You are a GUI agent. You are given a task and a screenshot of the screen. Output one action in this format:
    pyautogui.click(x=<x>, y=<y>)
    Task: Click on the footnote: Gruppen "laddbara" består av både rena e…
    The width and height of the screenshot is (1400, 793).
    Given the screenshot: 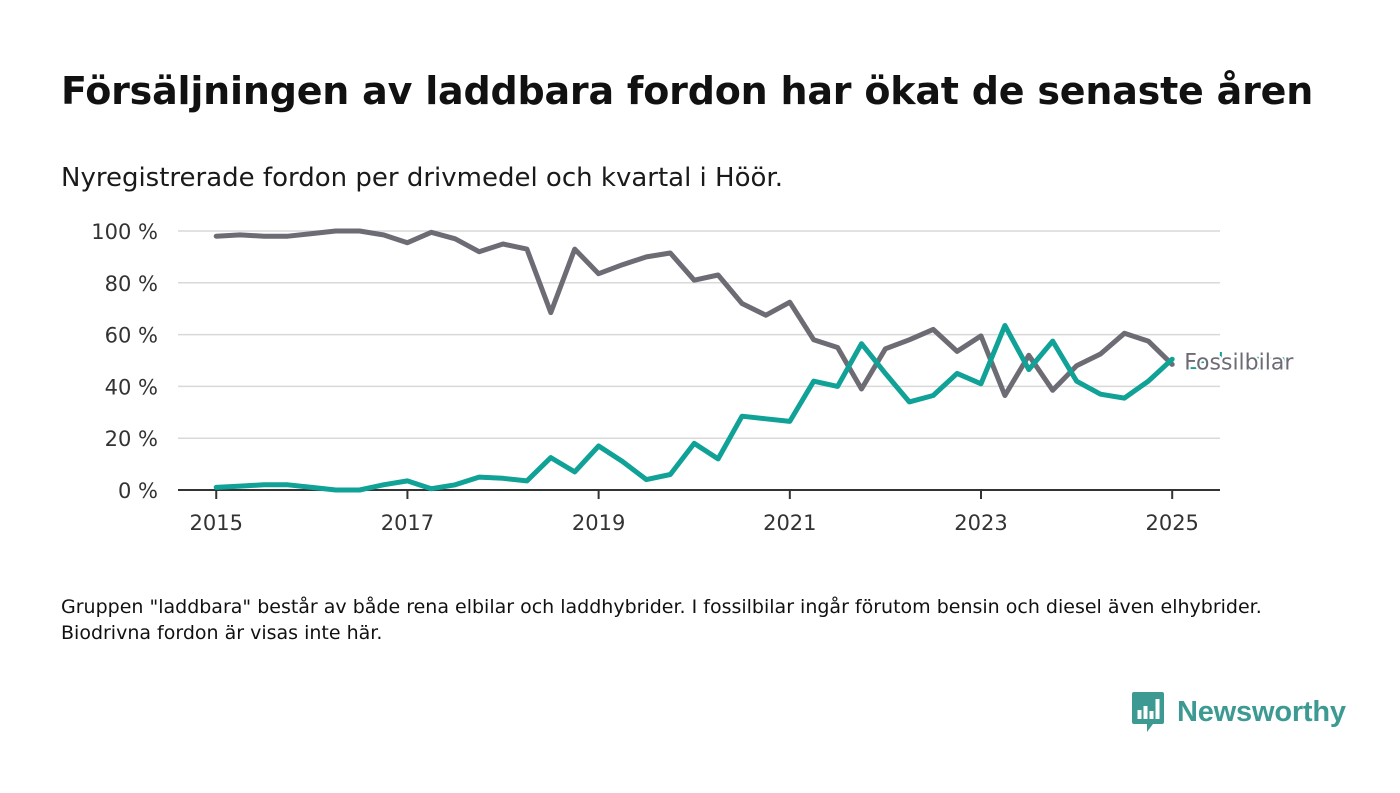 What is the action you would take?
    pyautogui.click(x=661, y=620)
    